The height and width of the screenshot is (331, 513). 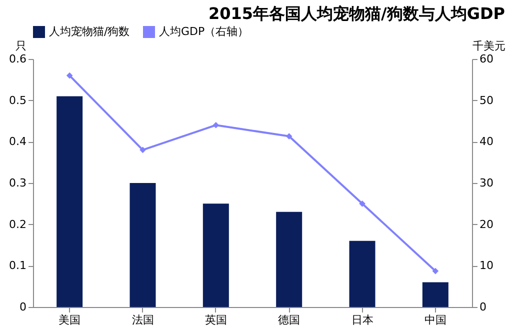 What do you see at coordinates (487, 100) in the screenshot?
I see `y2-tick-label: 50` at bounding box center [487, 100].